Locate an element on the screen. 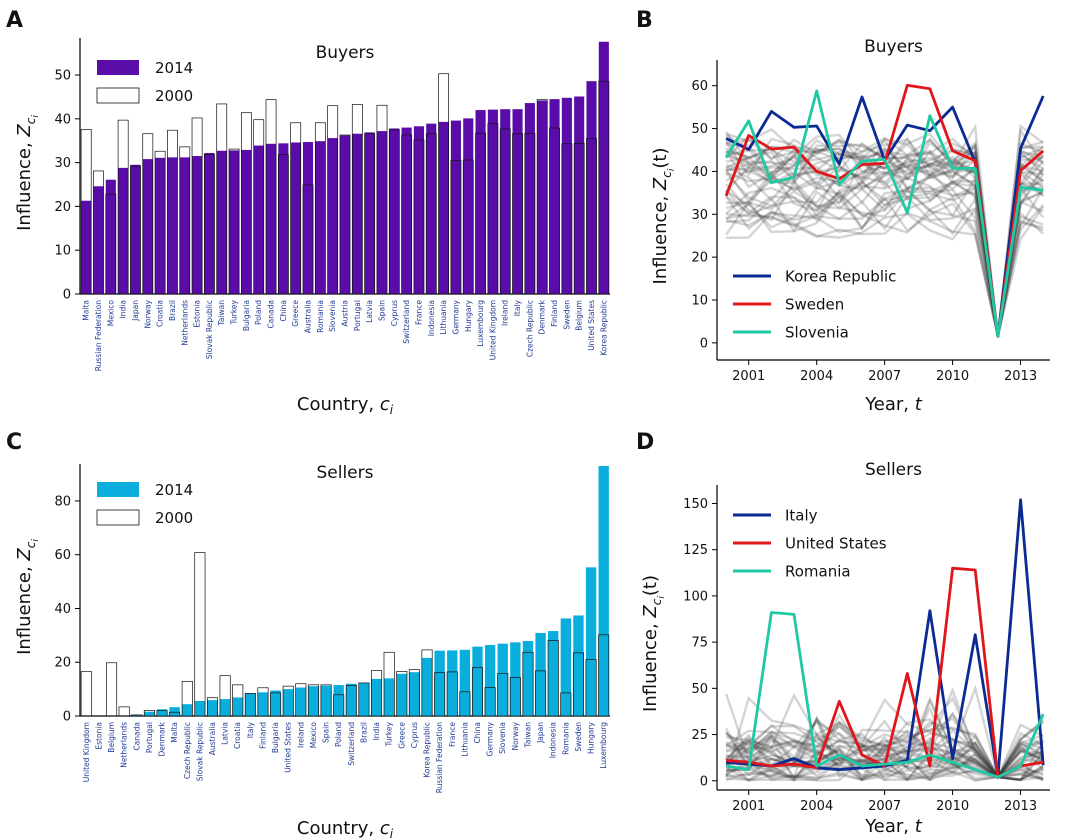 This screenshot has height=840, width=1074. y-axis-label-text: Influence, Zci​ is located at coordinates (27, 173).